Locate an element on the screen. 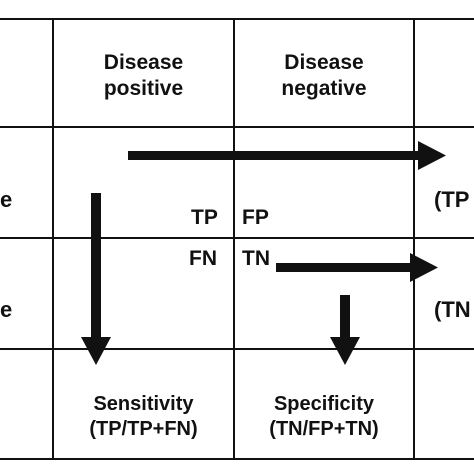 The height and width of the screenshot is (474, 474). header-disease-negative: Disease negative is located at coordinates (324, 76).